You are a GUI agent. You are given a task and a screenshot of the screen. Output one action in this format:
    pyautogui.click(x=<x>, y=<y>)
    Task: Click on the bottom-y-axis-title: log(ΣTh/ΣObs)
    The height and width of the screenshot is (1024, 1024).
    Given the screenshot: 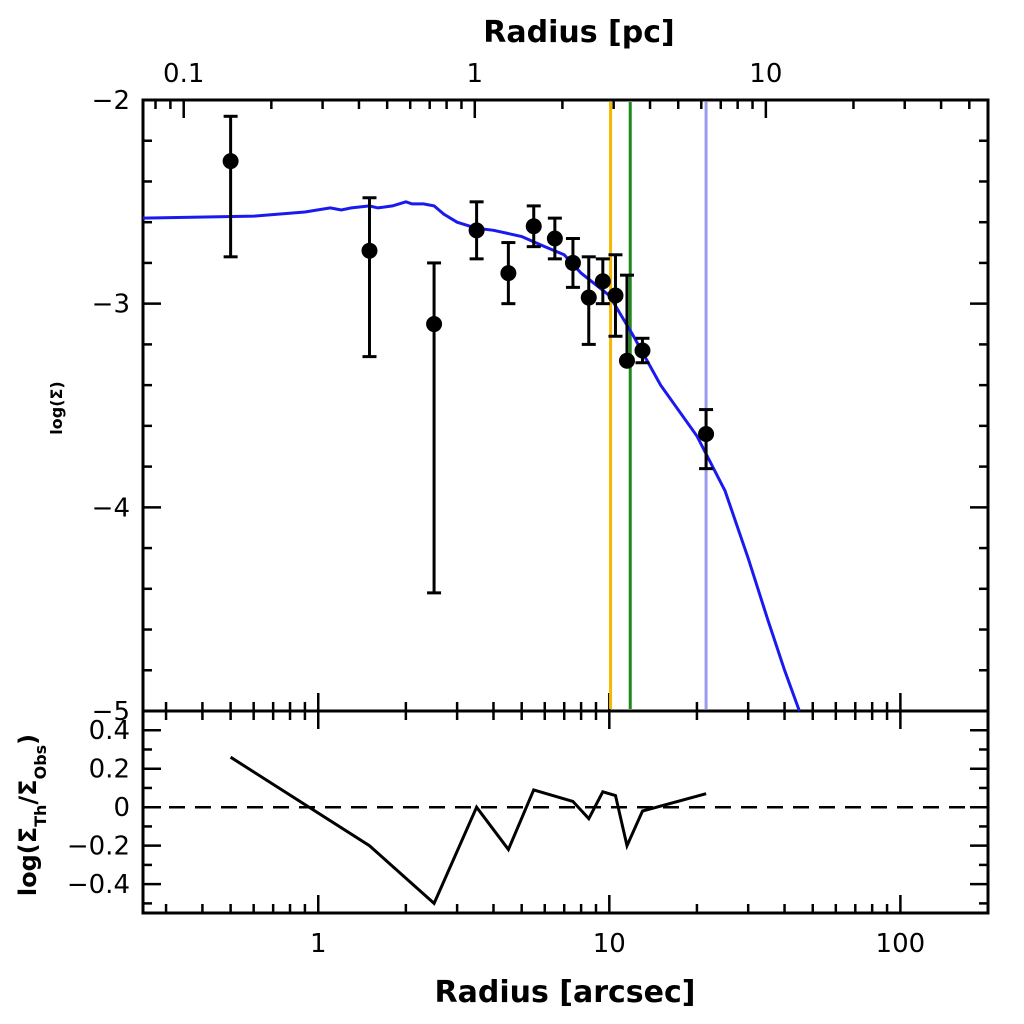 What is the action you would take?
    pyautogui.click(x=32, y=815)
    